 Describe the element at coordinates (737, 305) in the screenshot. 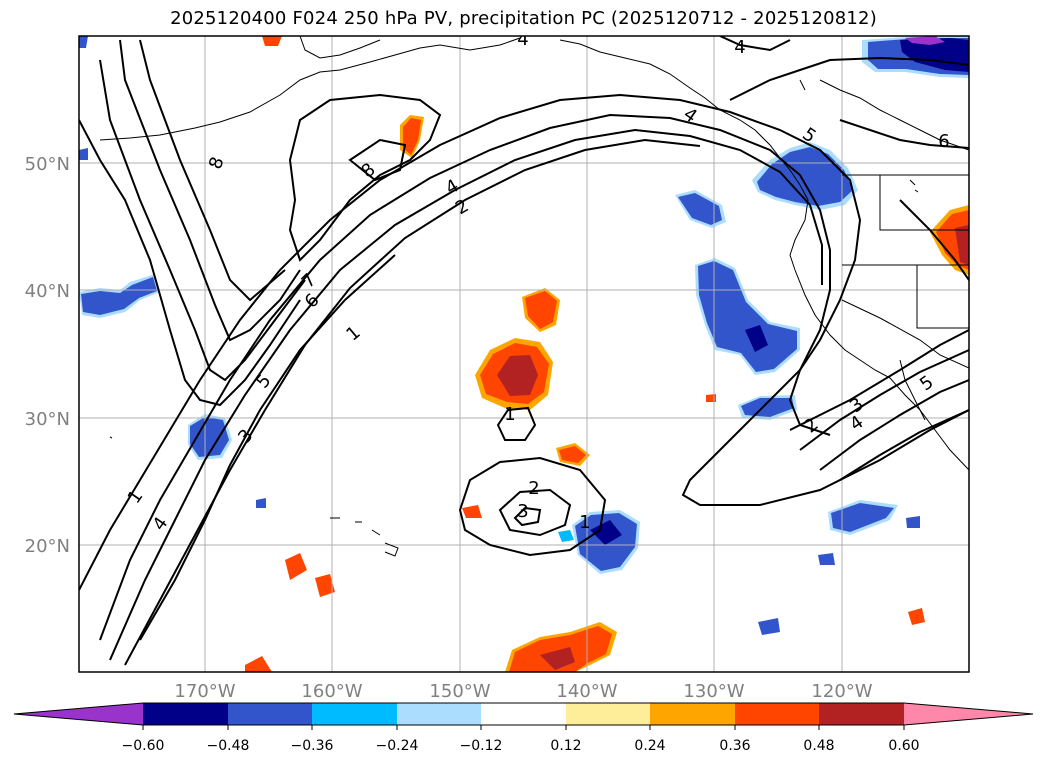

I see `precip-east-pacific-blue` at that location.